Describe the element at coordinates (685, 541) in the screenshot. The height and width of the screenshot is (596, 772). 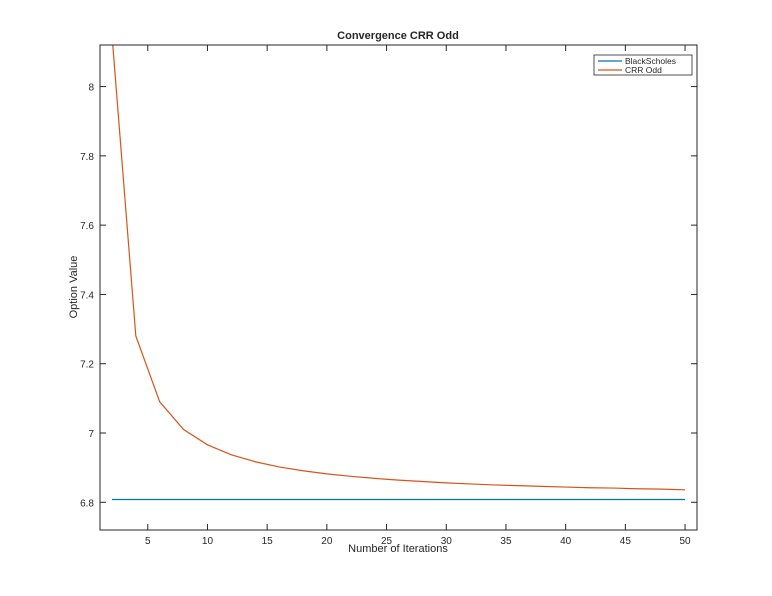
I see `x-tick-label: 50` at that location.